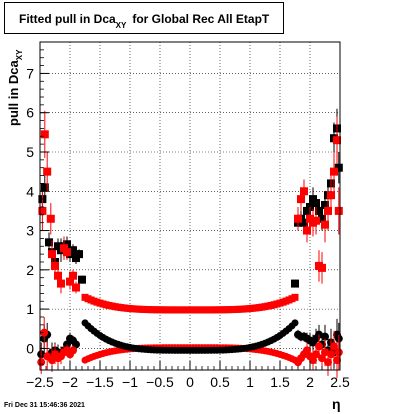 This screenshot has width=400, height=414. Describe the element at coordinates (30, 113) in the screenshot. I see `y-tick-label: 6` at that location.